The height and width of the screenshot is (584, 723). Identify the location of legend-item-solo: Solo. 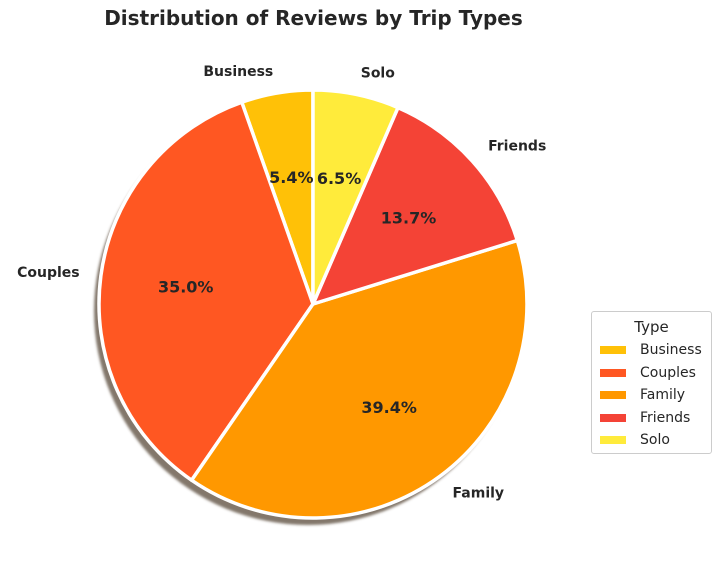
(651, 440).